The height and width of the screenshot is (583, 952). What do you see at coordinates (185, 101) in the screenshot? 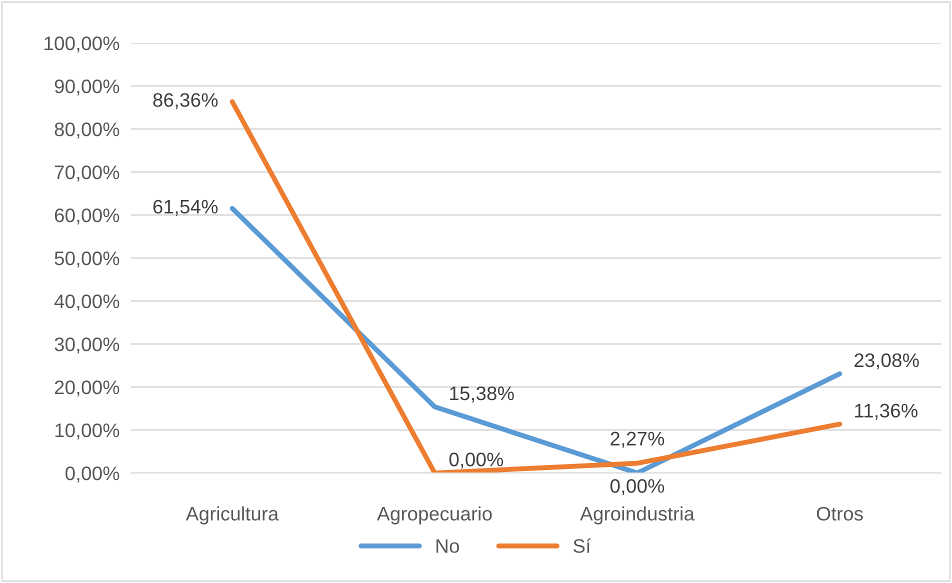
I see `data-label: 86,36%` at bounding box center [185, 101].